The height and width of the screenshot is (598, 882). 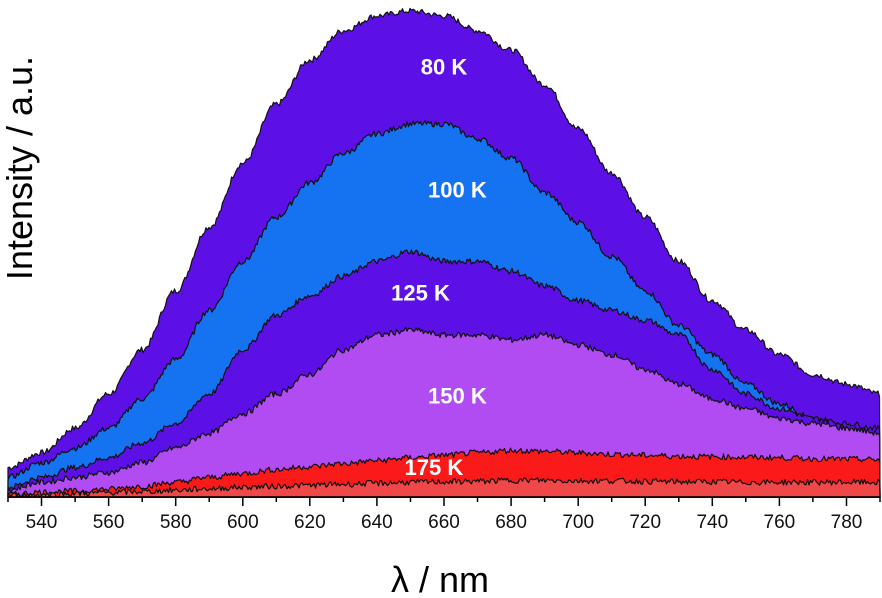 I want to click on x-tick-label: 620, so click(x=310, y=522).